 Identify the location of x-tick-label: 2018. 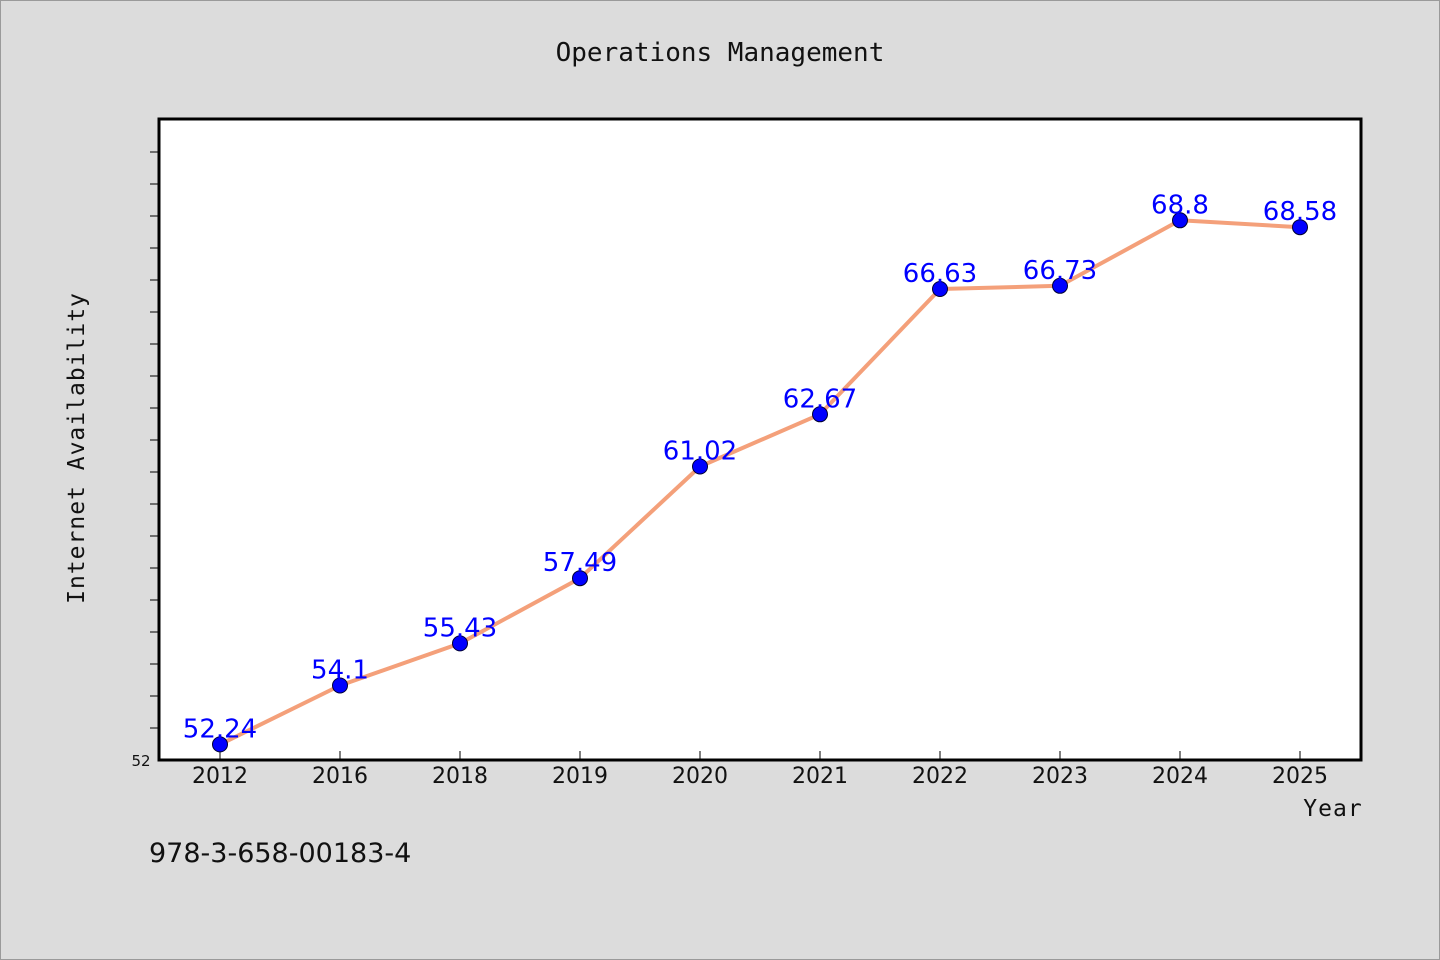
(460, 776).